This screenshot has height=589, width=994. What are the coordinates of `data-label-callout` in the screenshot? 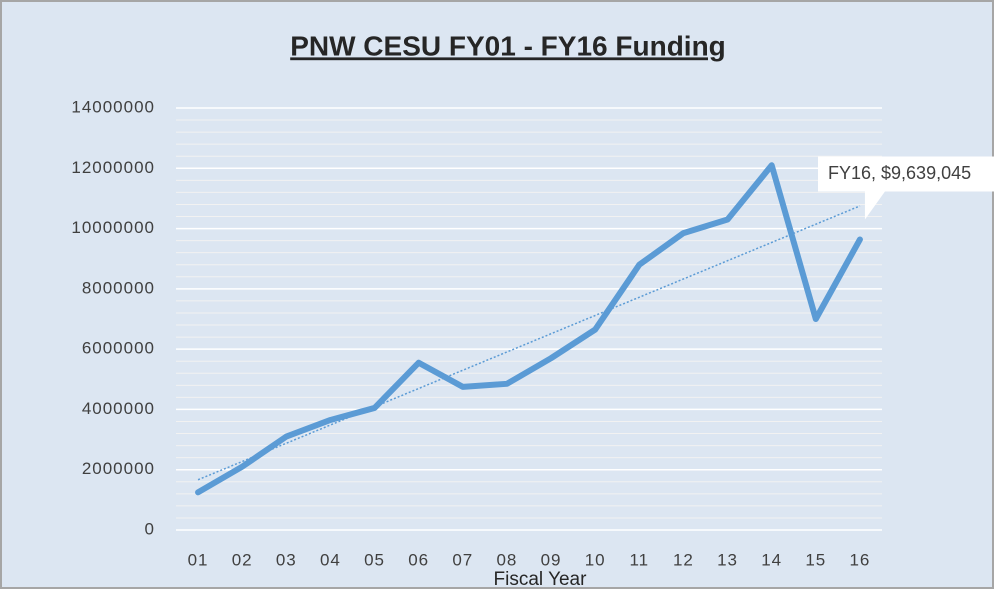 It's located at (906, 188).